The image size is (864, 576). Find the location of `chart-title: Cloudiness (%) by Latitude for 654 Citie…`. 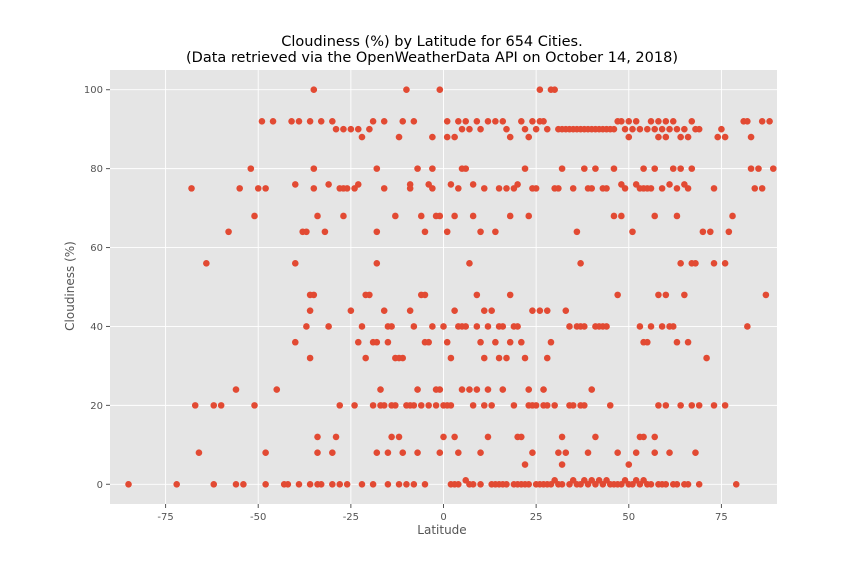

chart-title: Cloudiness (%) by Latitude for 654 Citie… is located at coordinates (432, 42).